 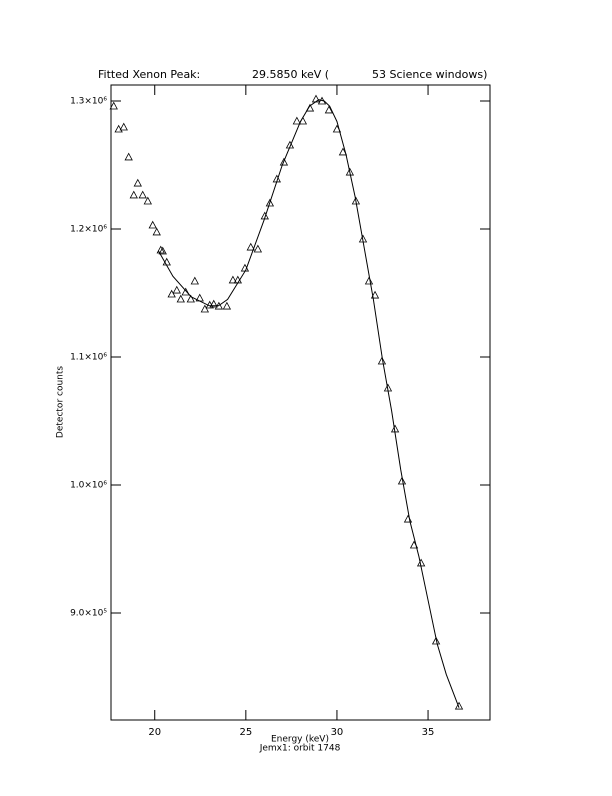 What do you see at coordinates (61, 402) in the screenshot?
I see `y-axis-label: Detector counts` at bounding box center [61, 402].